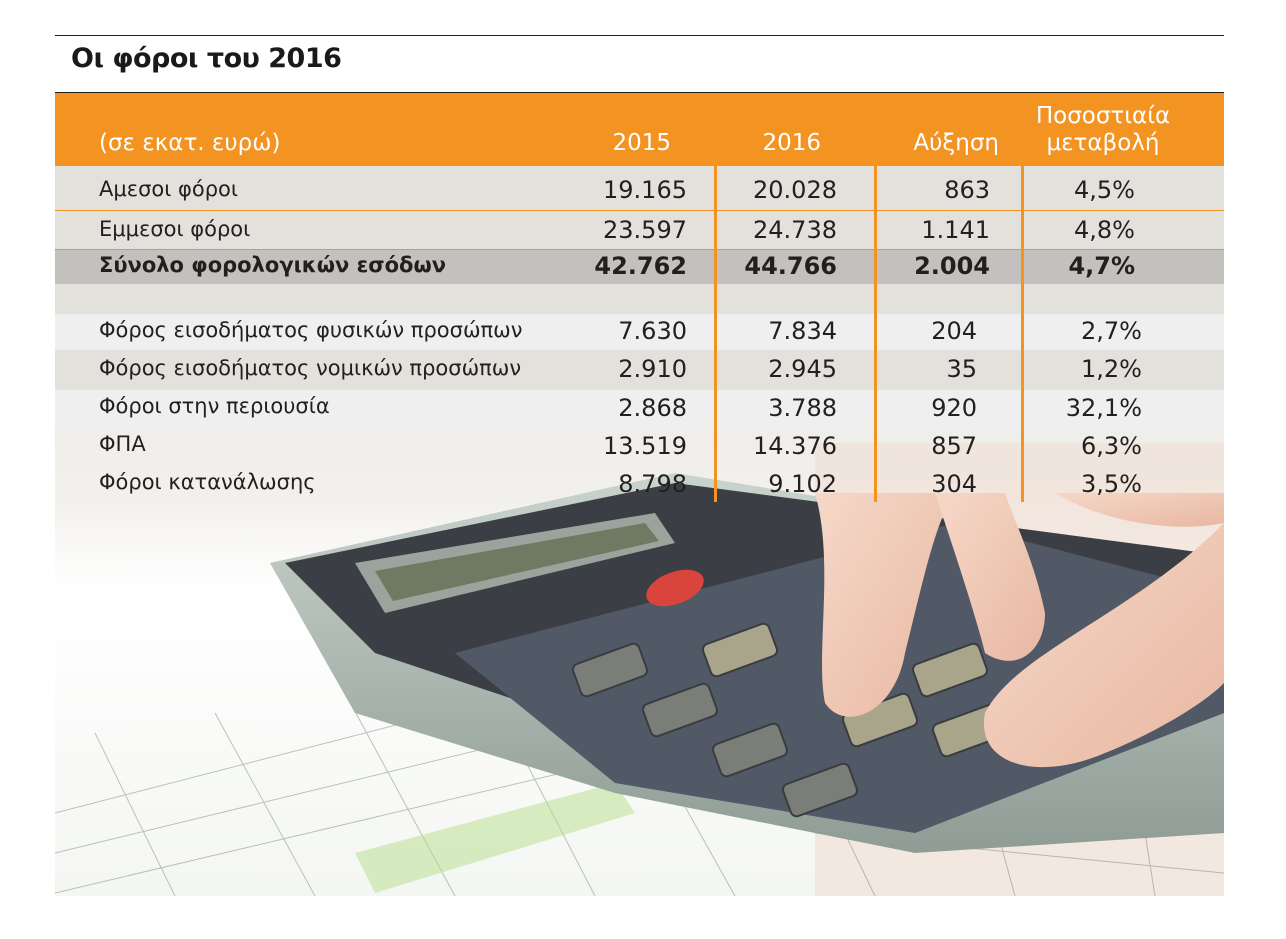 This screenshot has height=939, width=1286. I want to click on cell-pct: 4,8%, so click(1104, 230).